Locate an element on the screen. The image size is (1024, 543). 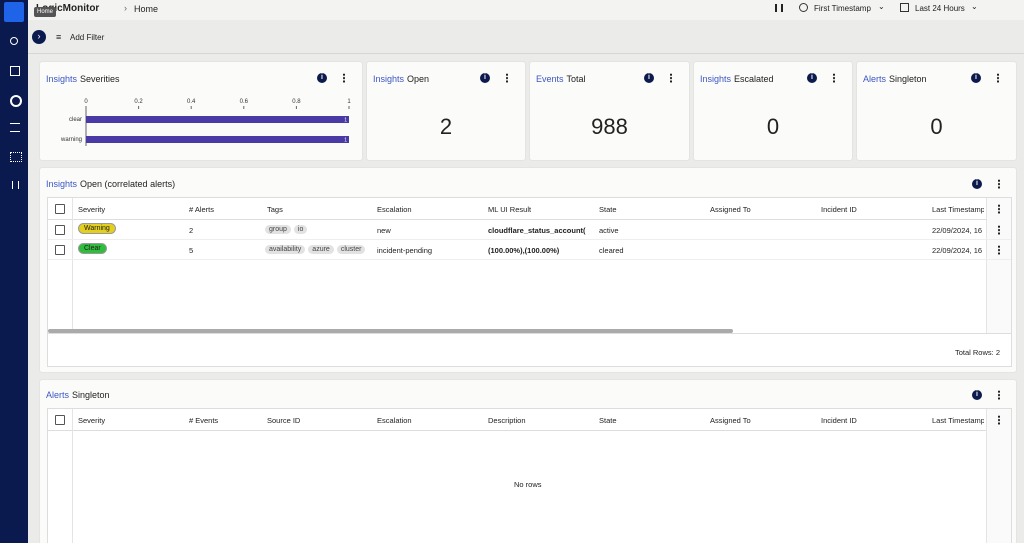
expand-button: › is located at coordinates (39, 37).